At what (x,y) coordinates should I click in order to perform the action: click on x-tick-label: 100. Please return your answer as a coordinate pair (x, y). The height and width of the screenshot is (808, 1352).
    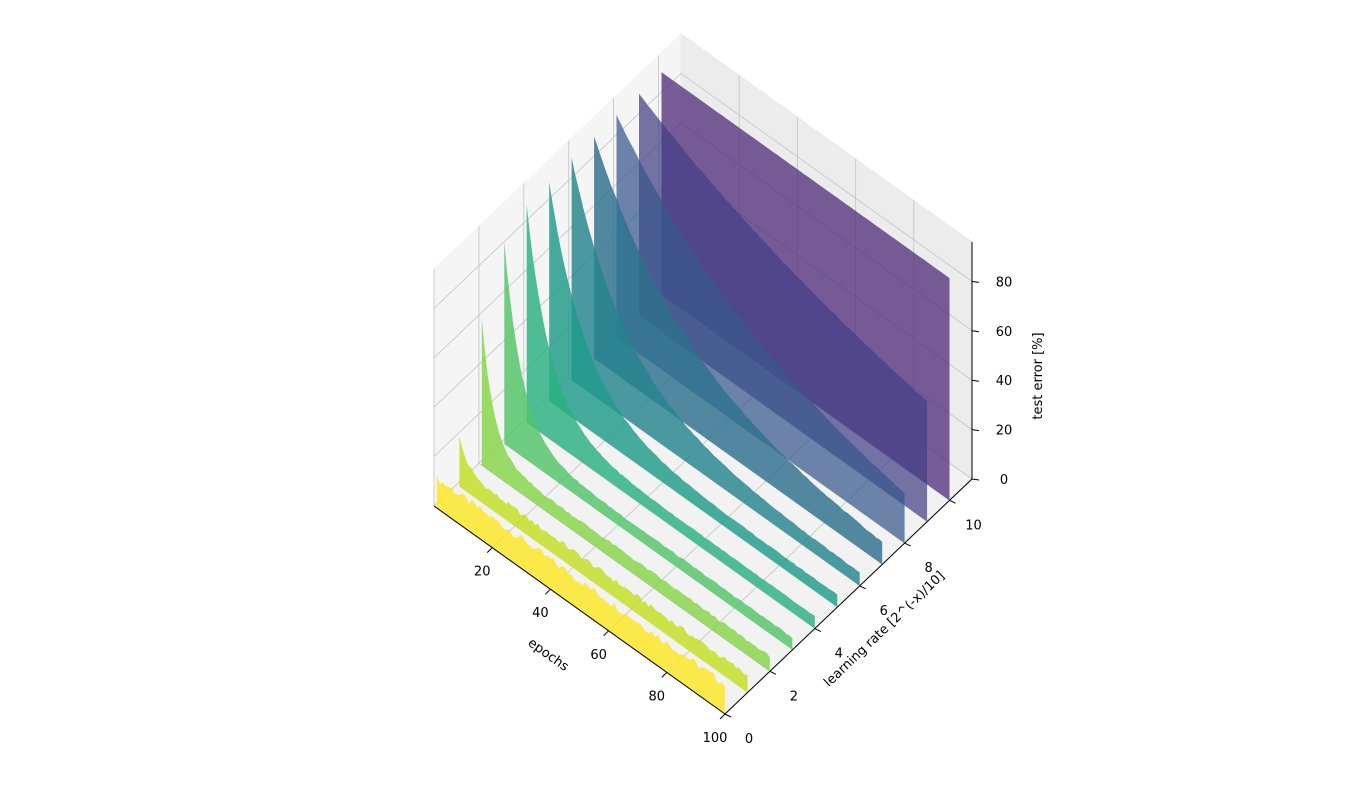
    Looking at the image, I should click on (715, 738).